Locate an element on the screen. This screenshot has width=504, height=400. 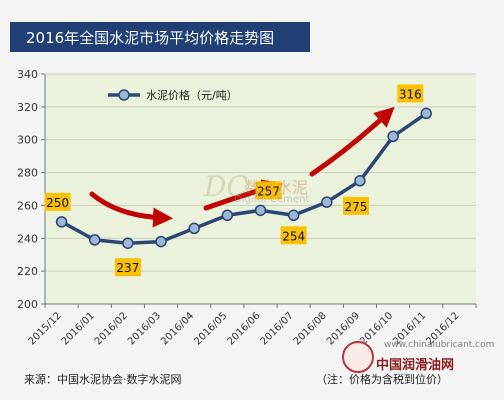
watermark-english: Digital-Cement is located at coordinates (272, 199).